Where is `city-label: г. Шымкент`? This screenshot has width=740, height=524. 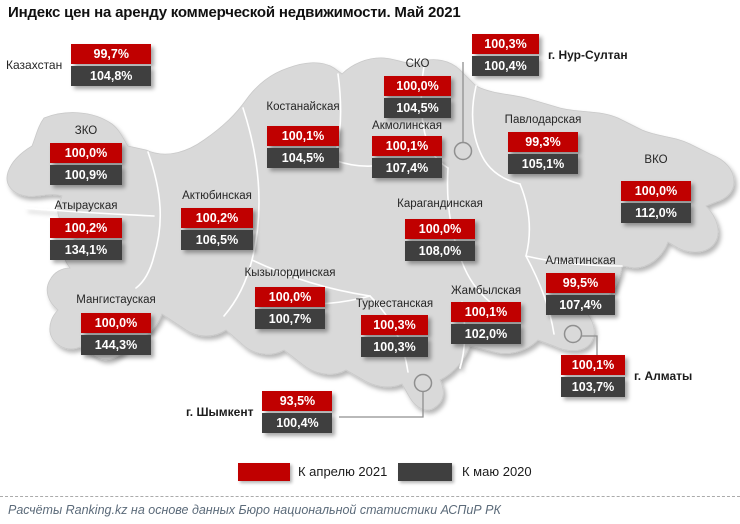
city-label: г. Шымкент is located at coordinates (220, 412).